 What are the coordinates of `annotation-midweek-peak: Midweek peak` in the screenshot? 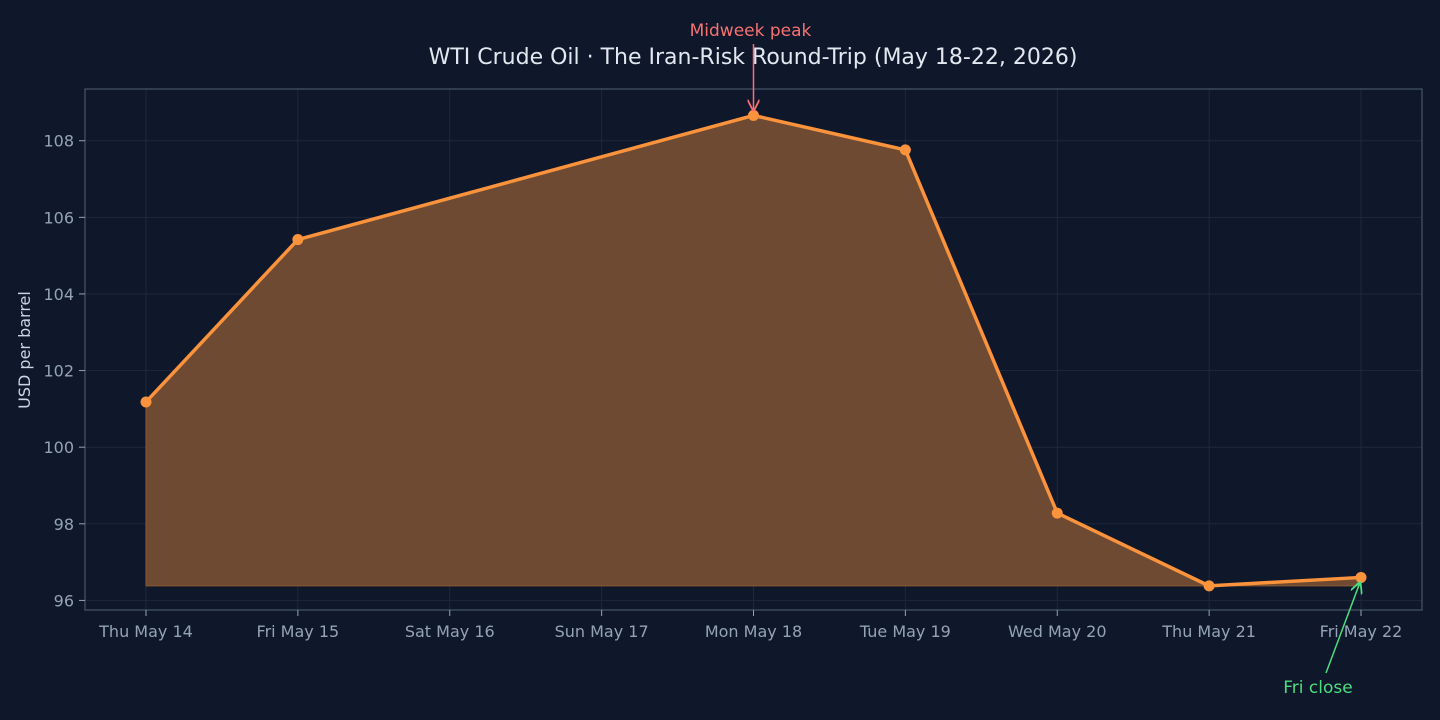 It's located at (751, 31).